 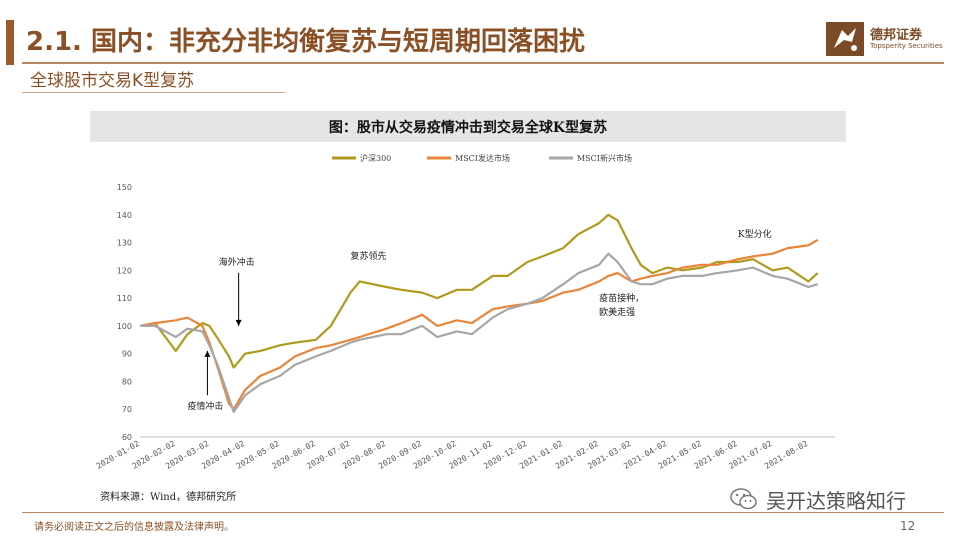 What do you see at coordinates (908, 526) in the screenshot?
I see `page-number: 12` at bounding box center [908, 526].